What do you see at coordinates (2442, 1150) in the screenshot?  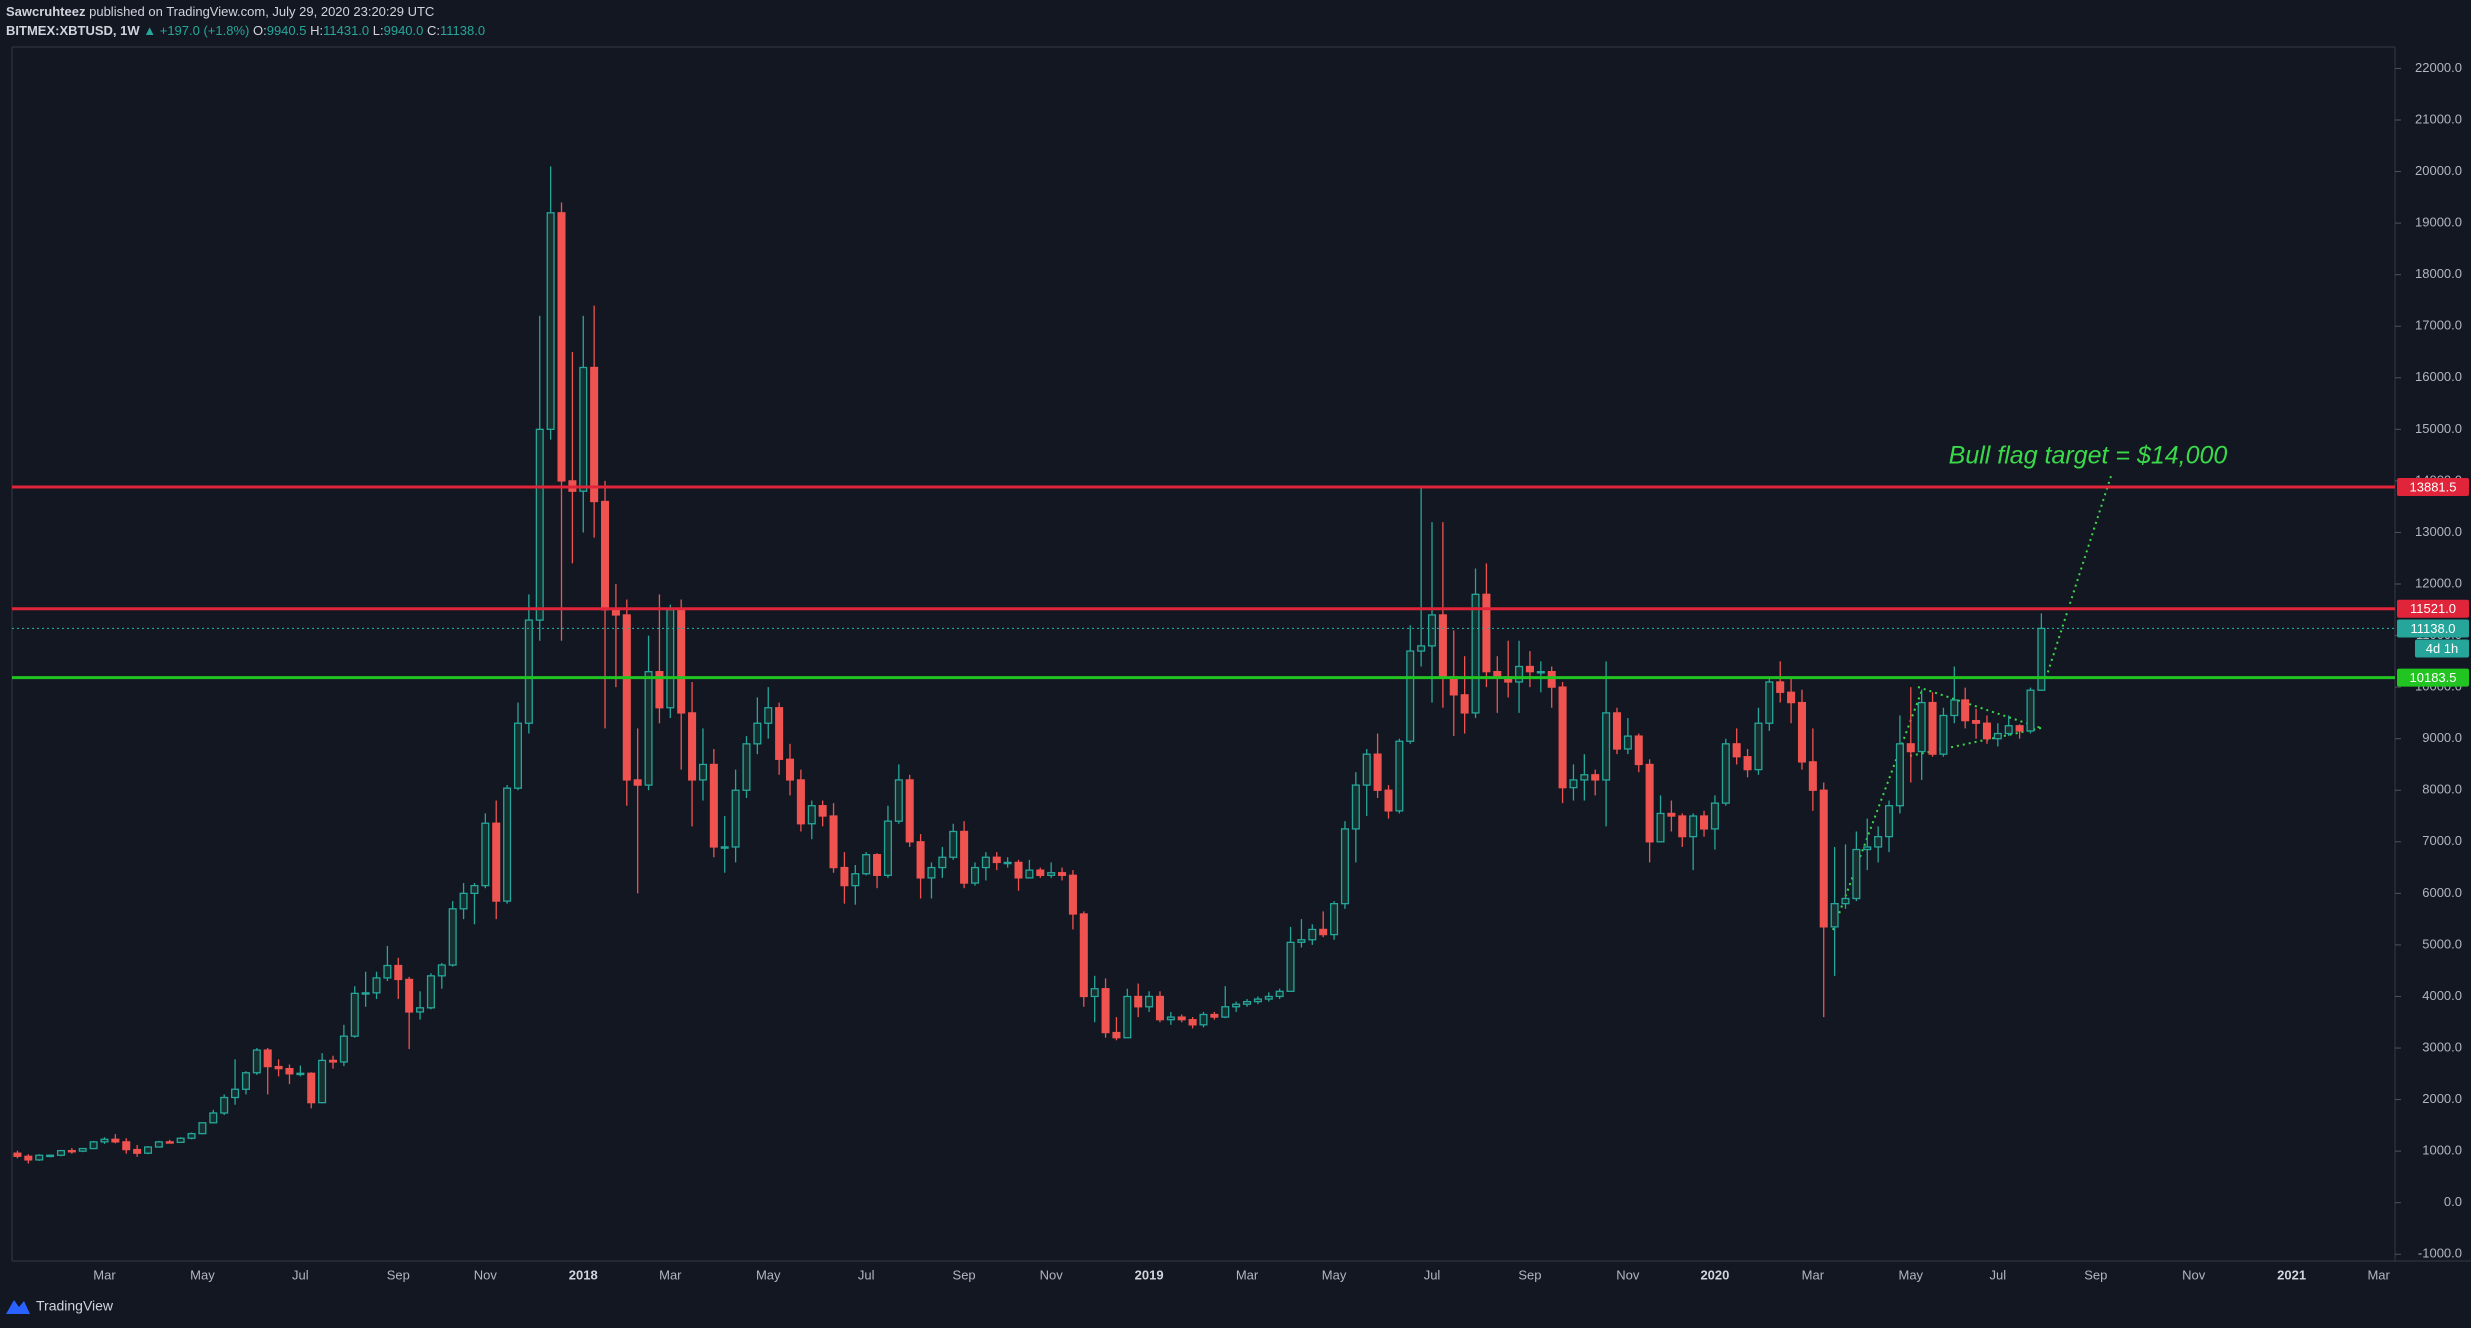 I see `y-tick-label: 1000.0` at bounding box center [2442, 1150].